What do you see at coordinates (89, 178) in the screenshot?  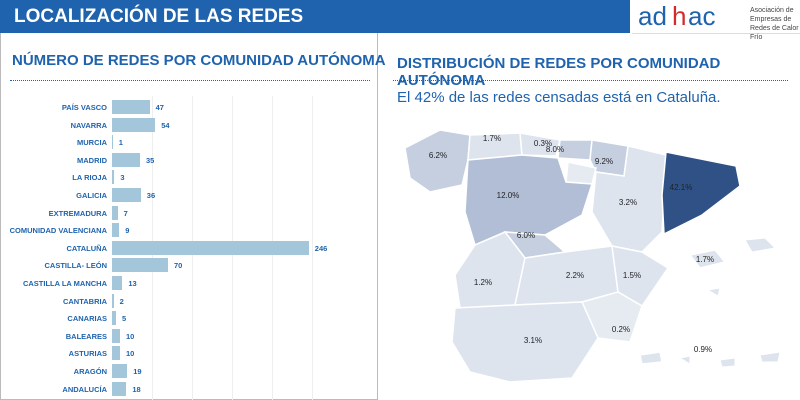 I see `bar-category-label: LA RIOJA` at bounding box center [89, 178].